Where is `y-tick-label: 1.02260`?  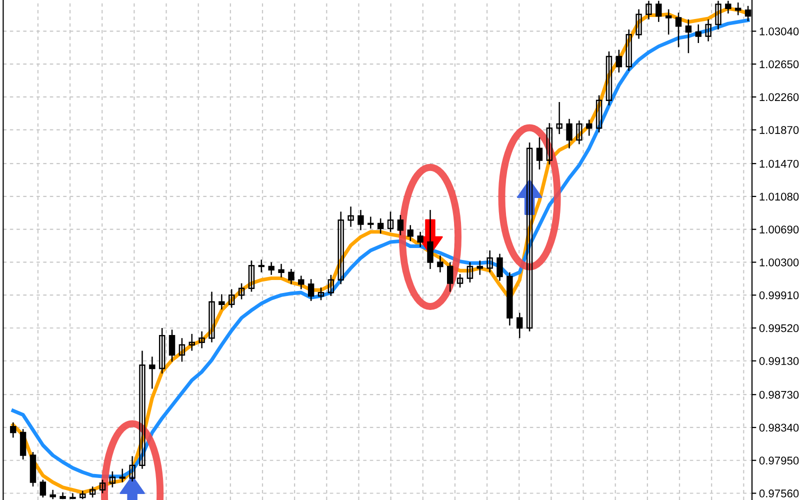
y-tick-label: 1.02260 is located at coordinates (779, 97).